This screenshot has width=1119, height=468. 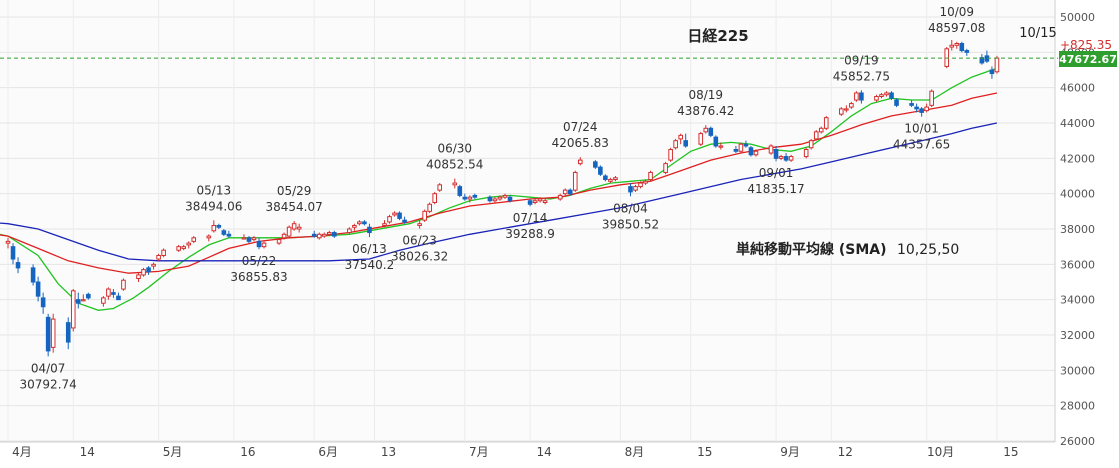 What do you see at coordinates (1077, 264) in the screenshot?
I see `y-tick-label: 36000` at bounding box center [1077, 264].